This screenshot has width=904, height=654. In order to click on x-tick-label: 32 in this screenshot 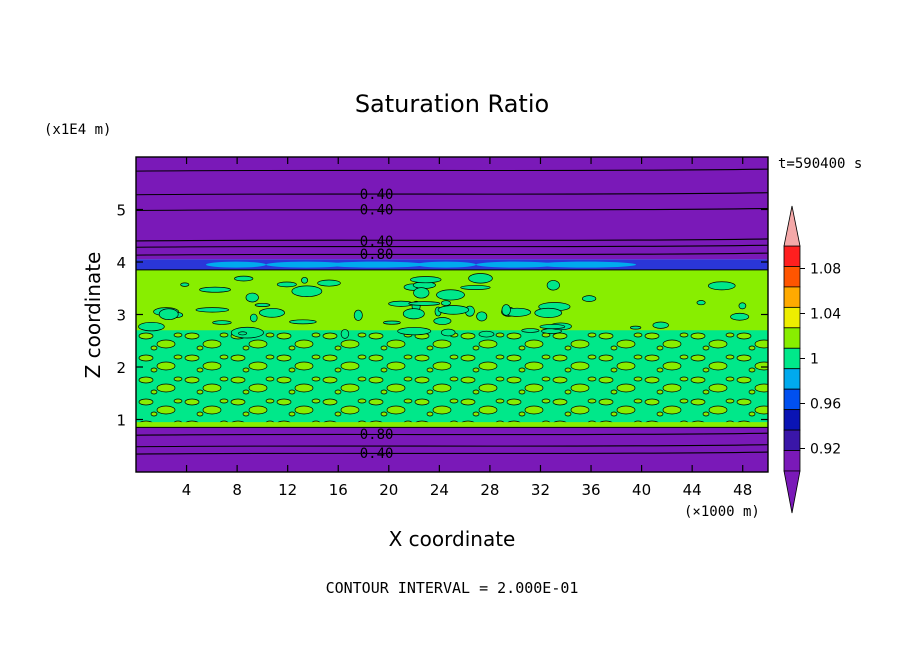, I will do `click(540, 490)`.